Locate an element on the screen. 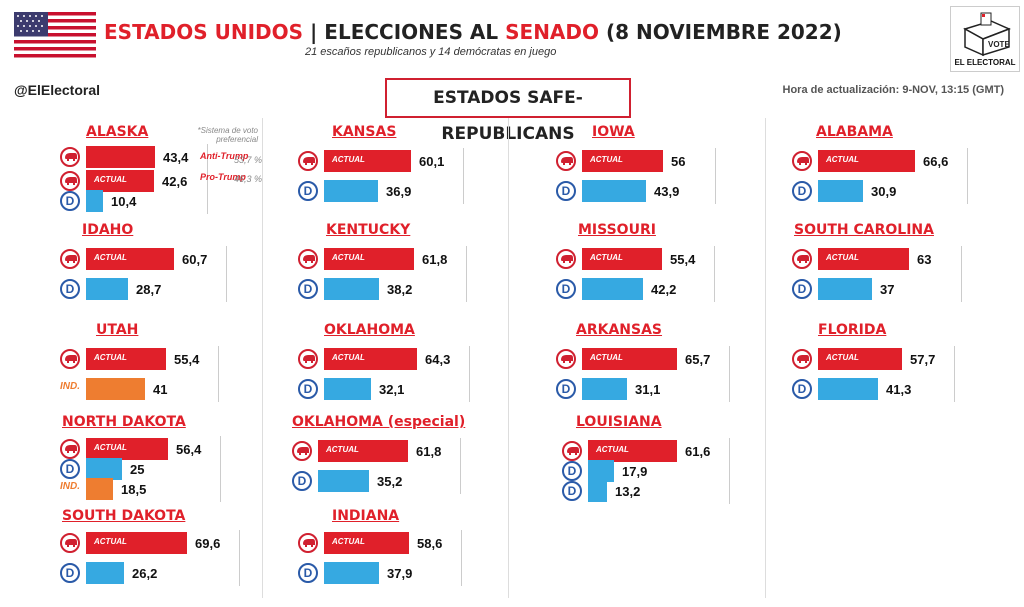 Image resolution: width=1024 pixels, height=607 pixels. vote-value: 36,9 is located at coordinates (399, 191).